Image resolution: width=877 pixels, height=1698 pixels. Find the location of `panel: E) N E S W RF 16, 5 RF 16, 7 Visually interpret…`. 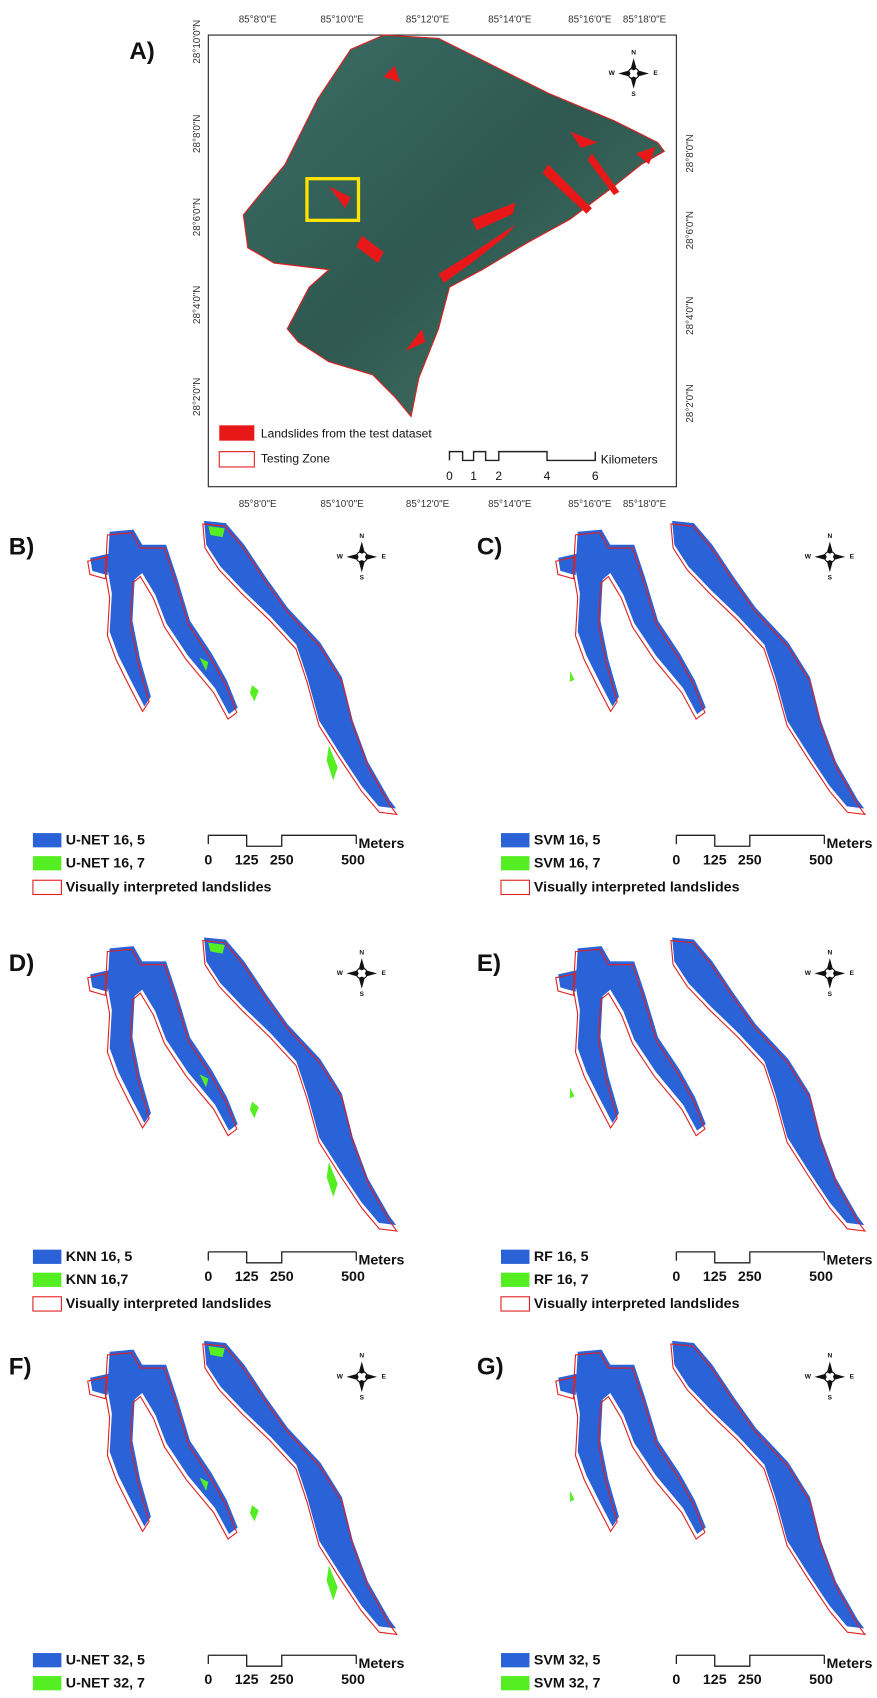

panel: E) N E S W RF 16, 5 RF 16, 7 Visually interpret… is located at coordinates (599, 1124).